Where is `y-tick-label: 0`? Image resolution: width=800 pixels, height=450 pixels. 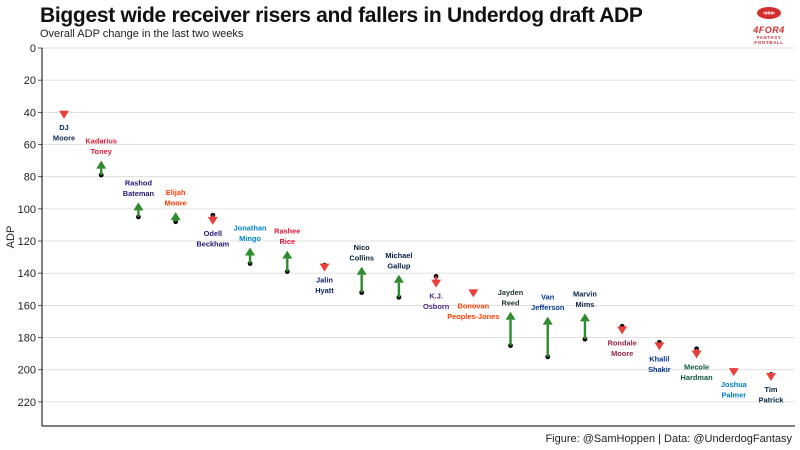
y-tick-label: 0 is located at coordinates (33, 49).